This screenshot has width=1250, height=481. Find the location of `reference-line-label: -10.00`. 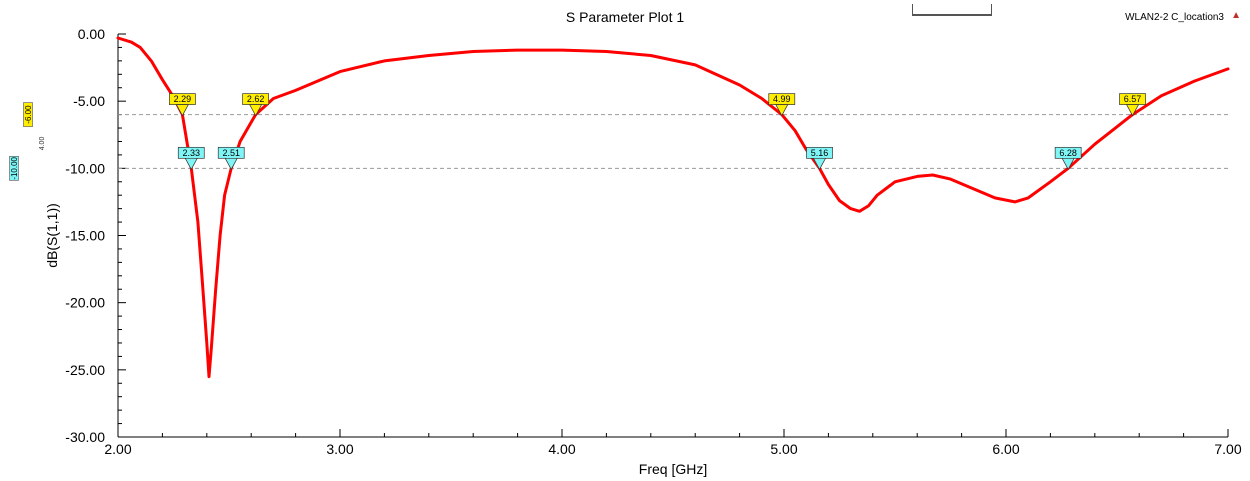

reference-line-label: -10.00 is located at coordinates (14, 167).